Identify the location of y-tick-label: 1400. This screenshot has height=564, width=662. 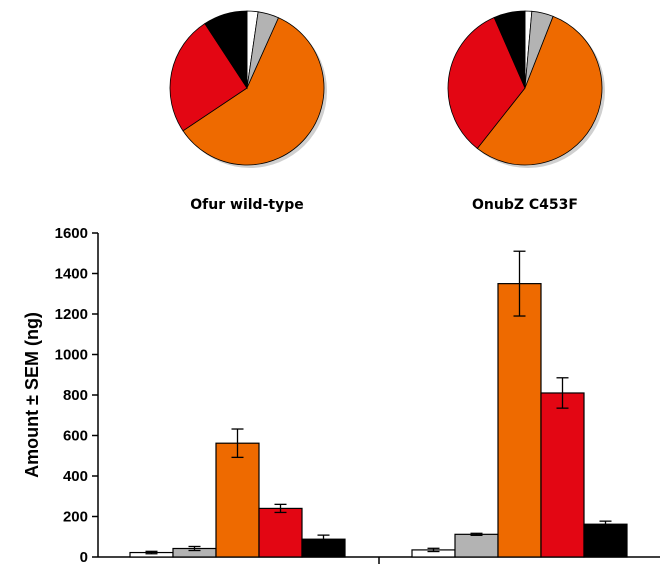
(71, 274).